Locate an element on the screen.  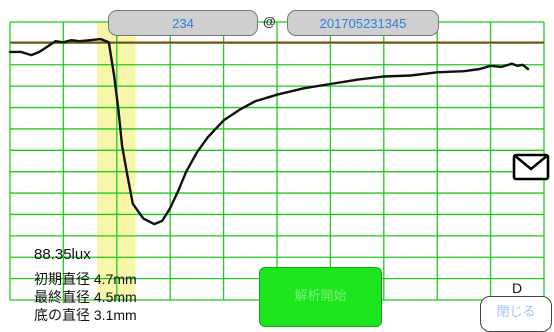
lux-reading: 88.35lux is located at coordinates (62, 254).